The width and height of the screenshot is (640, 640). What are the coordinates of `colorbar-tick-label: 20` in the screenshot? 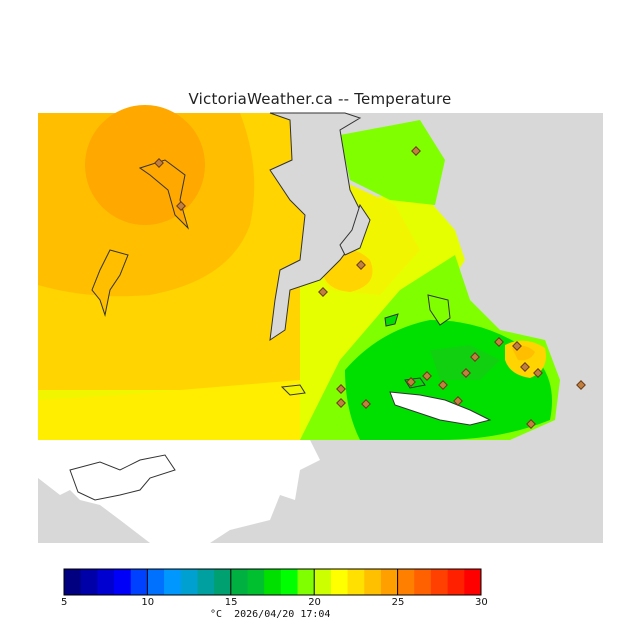 It's located at (314, 602).